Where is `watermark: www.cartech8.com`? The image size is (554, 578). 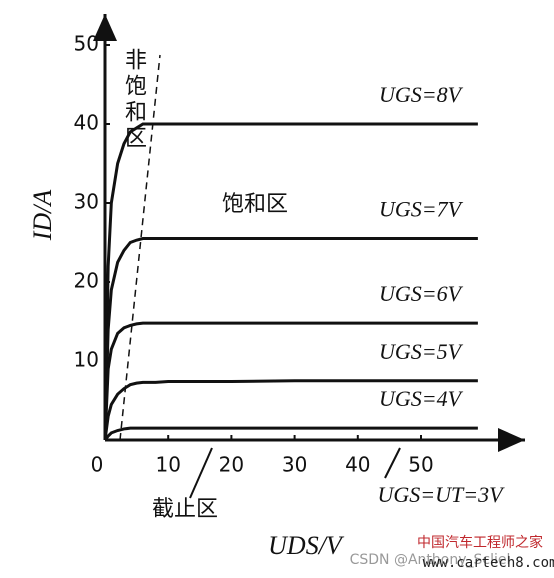
watermark: www.cartech8.com is located at coordinates (488, 563).